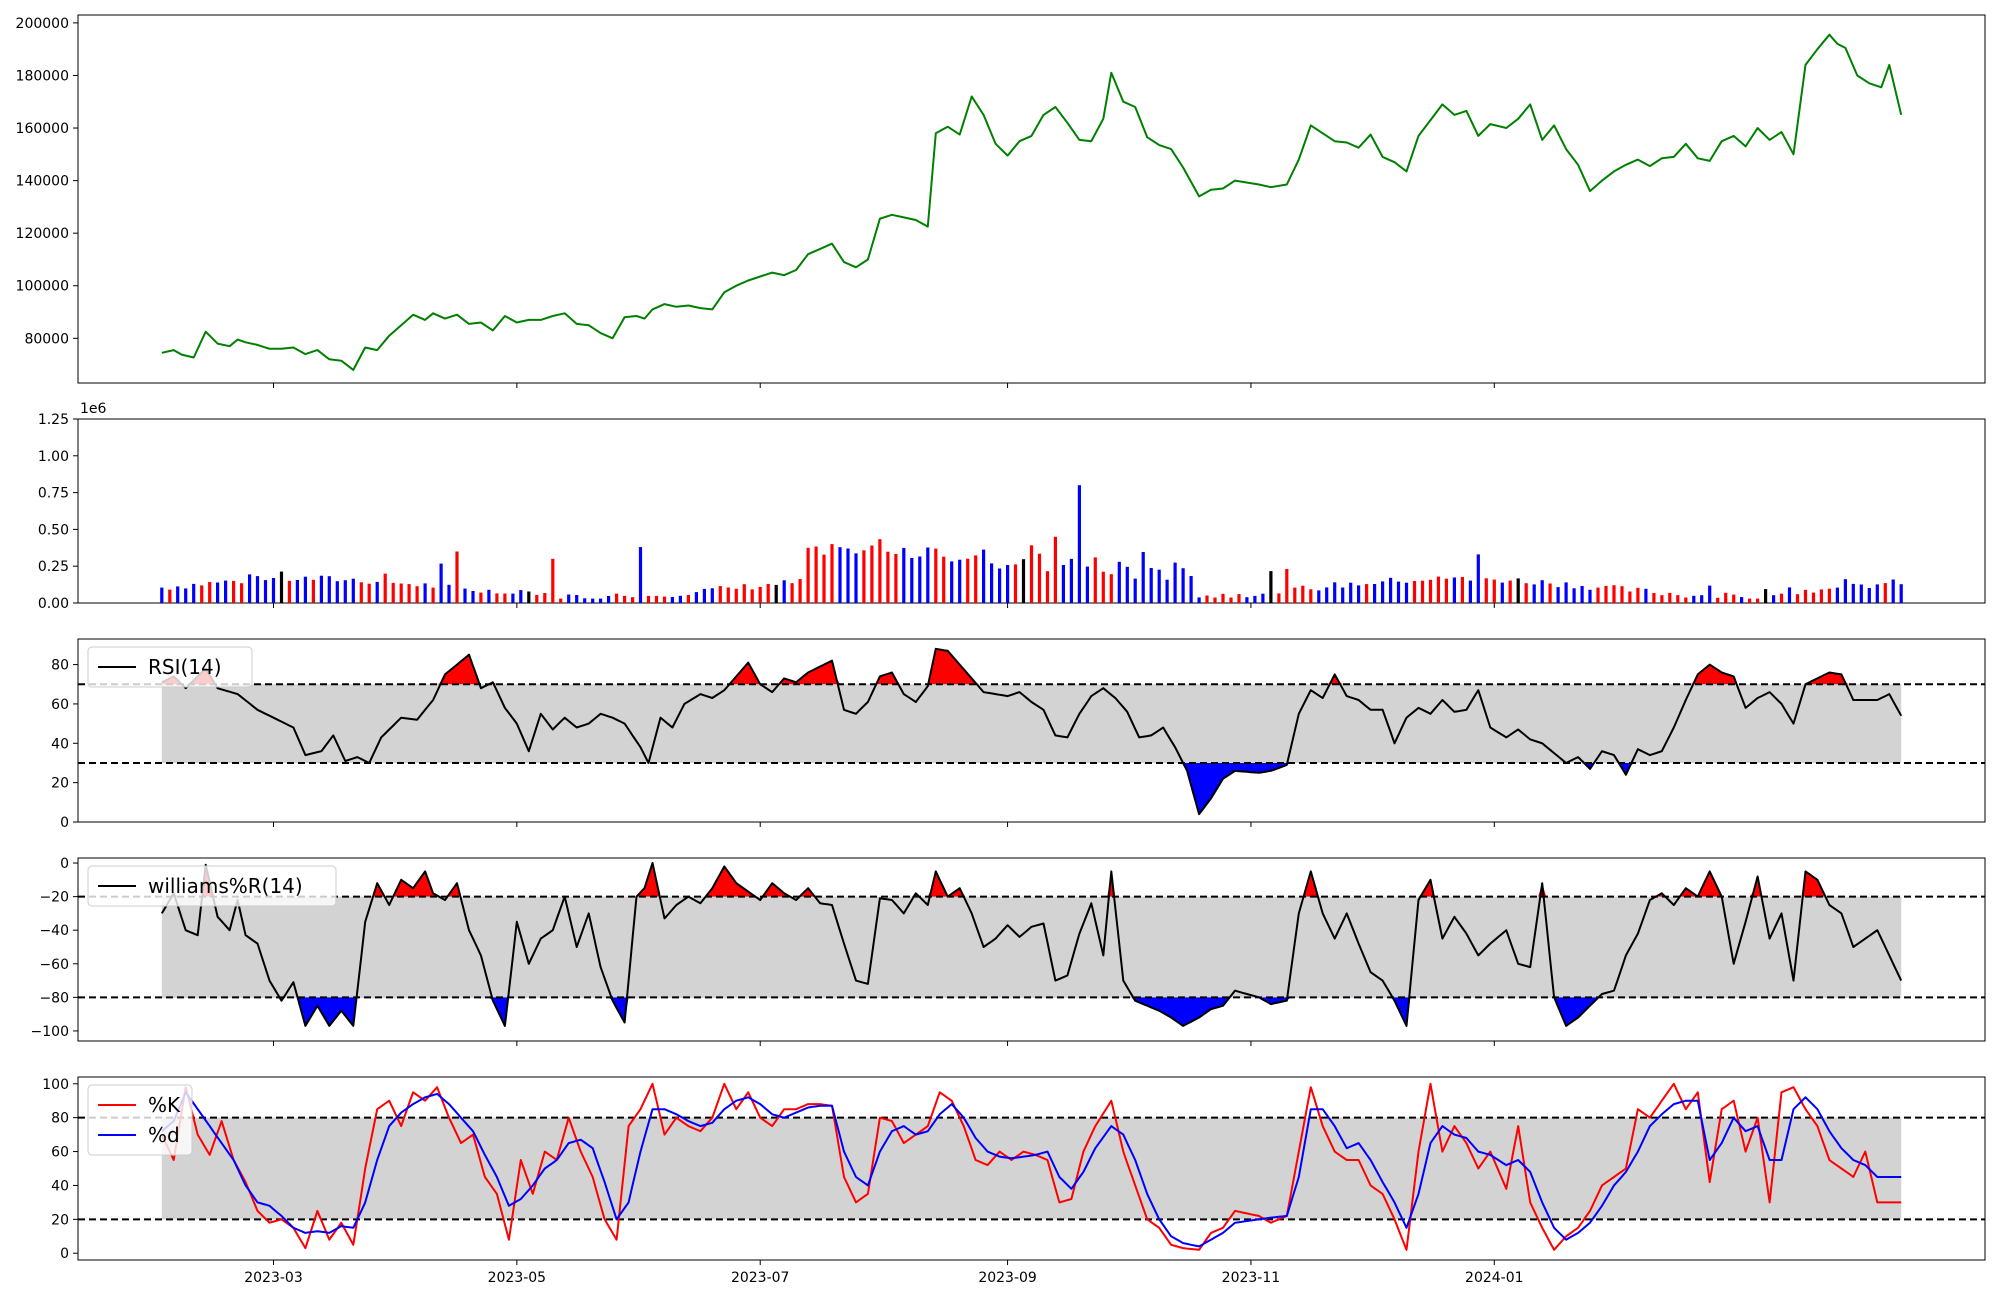 The image size is (2000, 1300). Describe the element at coordinates (42, 24) in the screenshot. I see `price-ytick-label: 200000` at that location.